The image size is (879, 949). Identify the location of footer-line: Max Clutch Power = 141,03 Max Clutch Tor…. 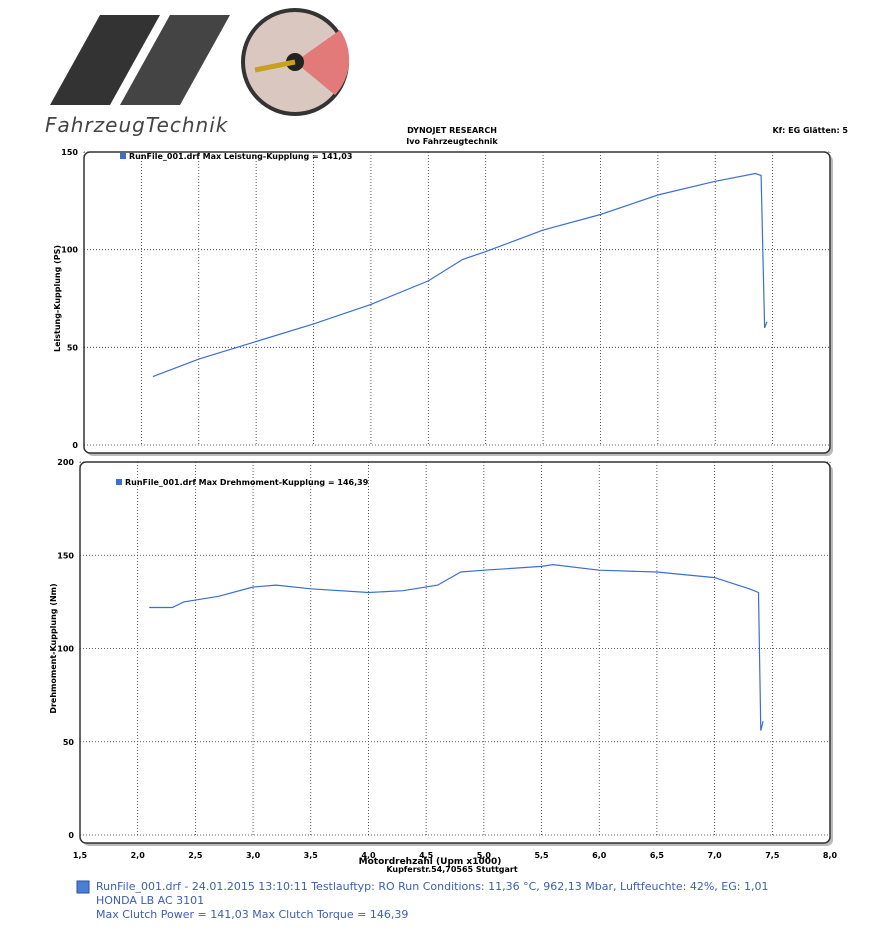
(252, 914).